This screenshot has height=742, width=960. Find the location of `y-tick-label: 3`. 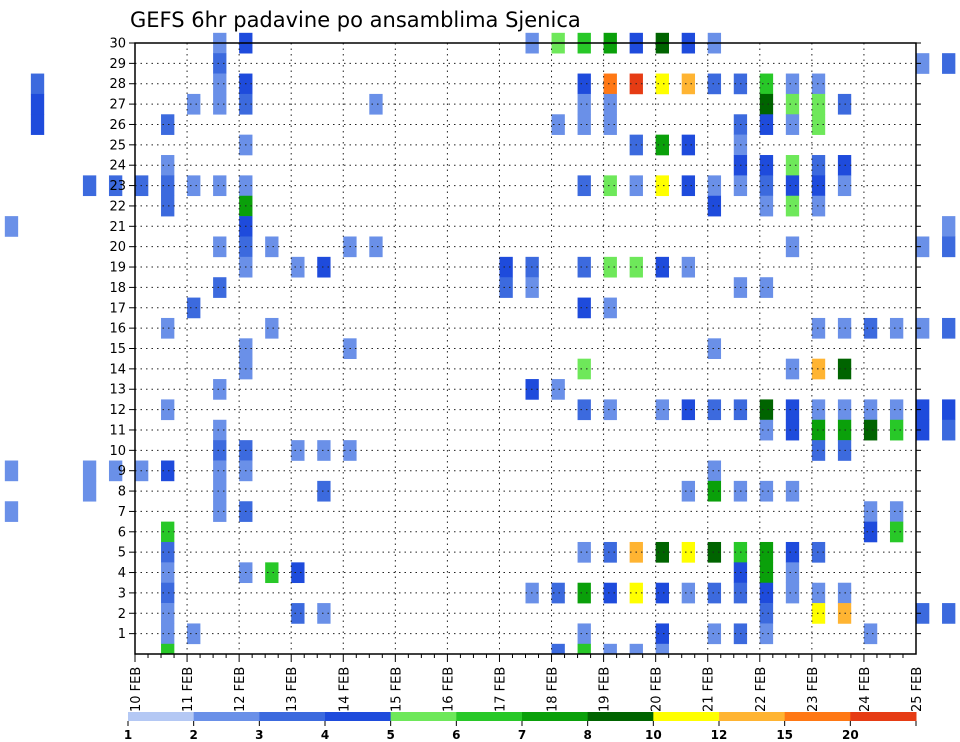

y-tick-label: 3 is located at coordinates (122, 593).